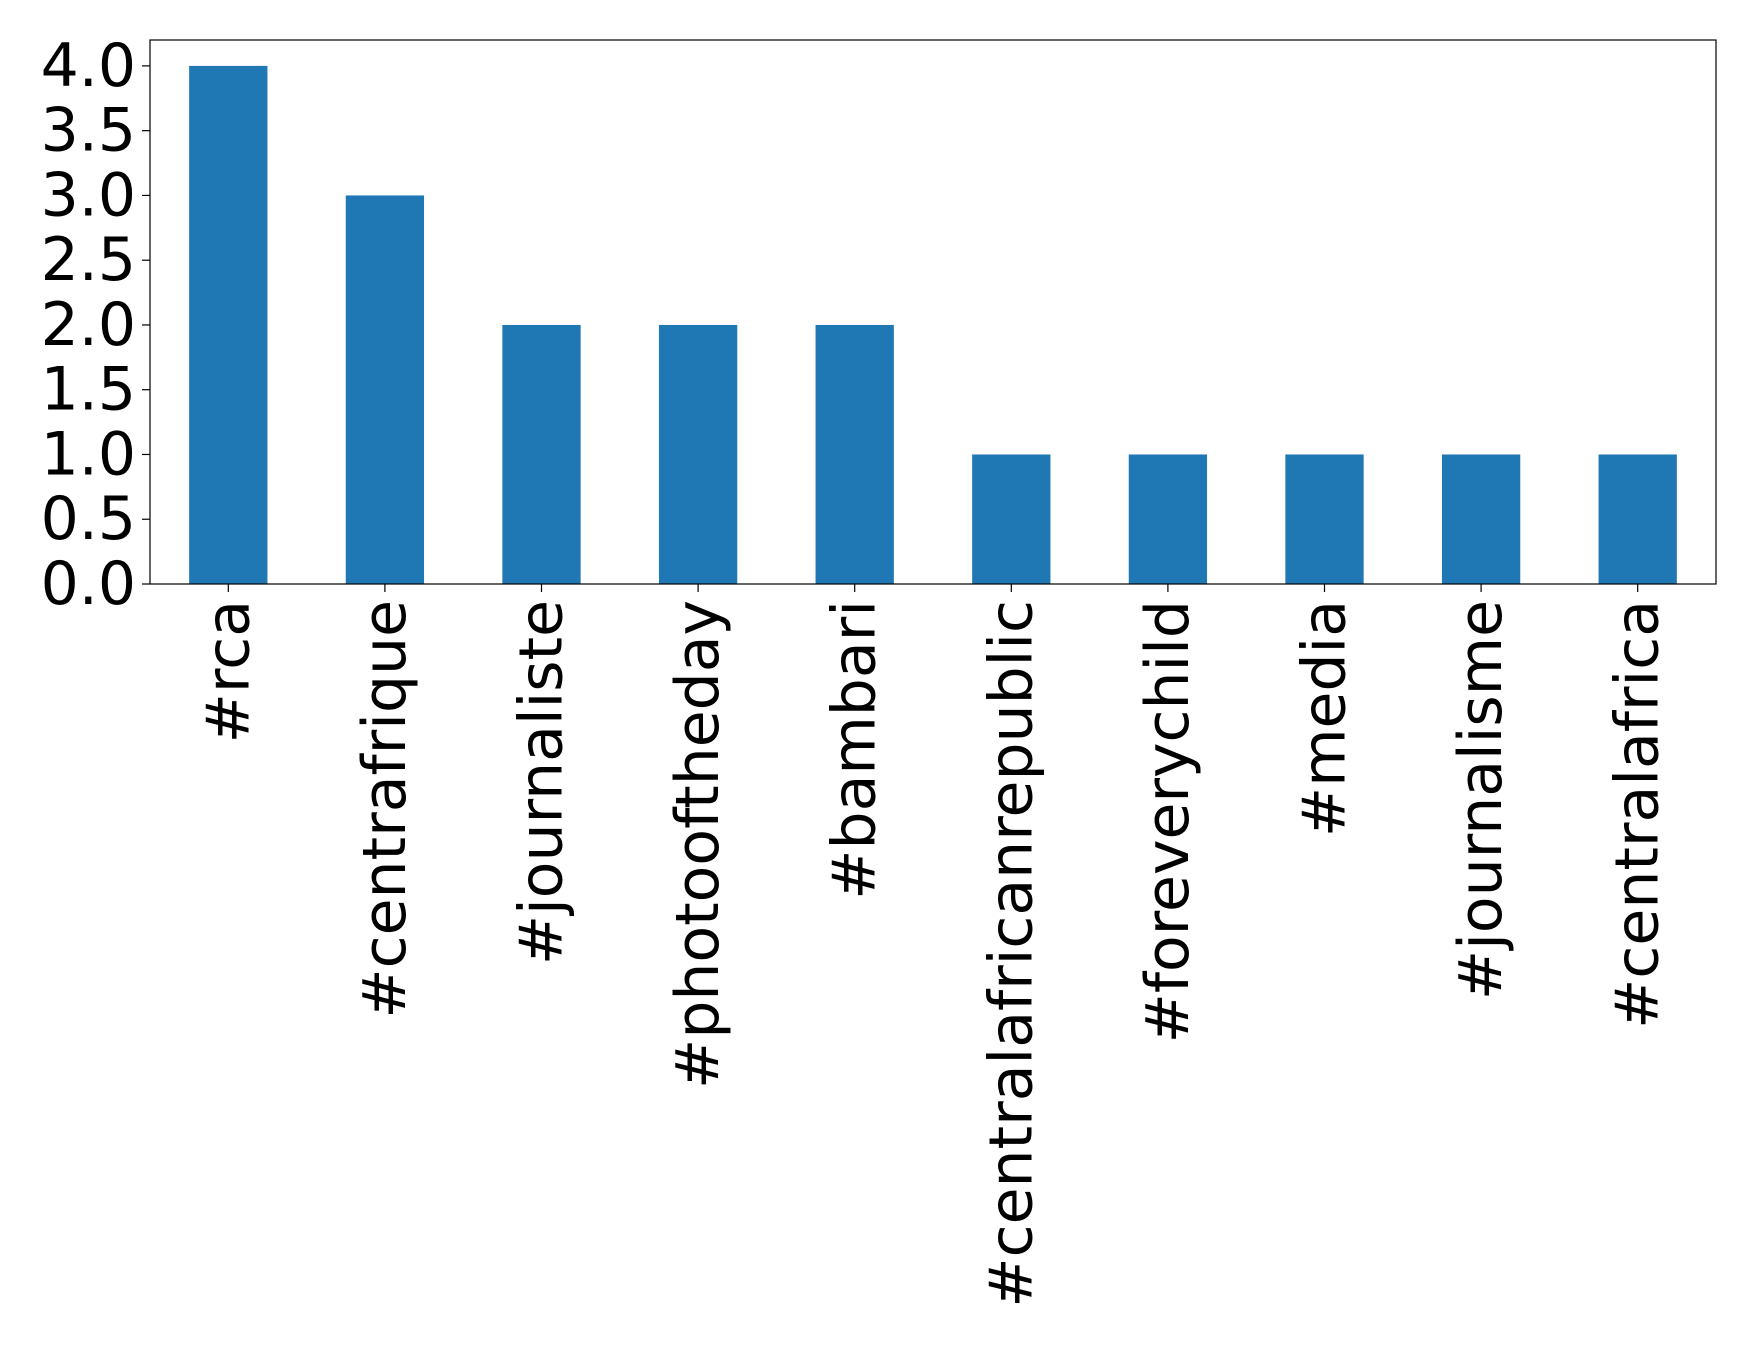 The image size is (1739, 1365). I want to click on x-tick-label: #centrafrique, so click(385, 809).